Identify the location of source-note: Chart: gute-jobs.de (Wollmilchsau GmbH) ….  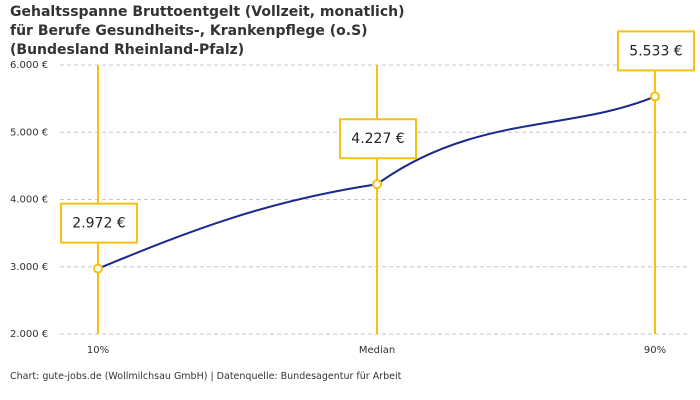
(206, 376).